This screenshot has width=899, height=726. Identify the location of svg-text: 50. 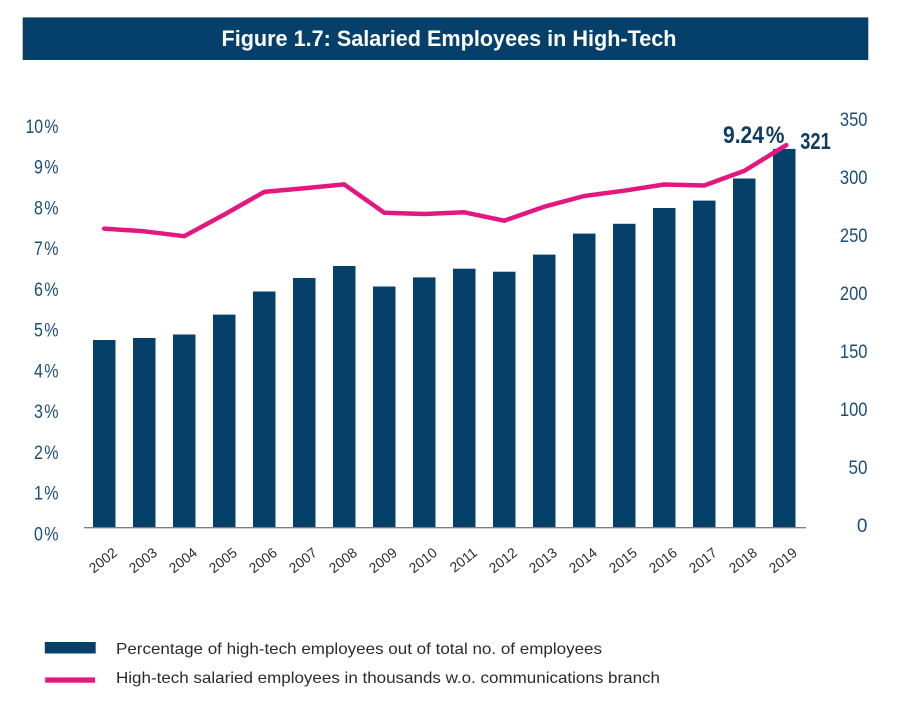
(858, 468).